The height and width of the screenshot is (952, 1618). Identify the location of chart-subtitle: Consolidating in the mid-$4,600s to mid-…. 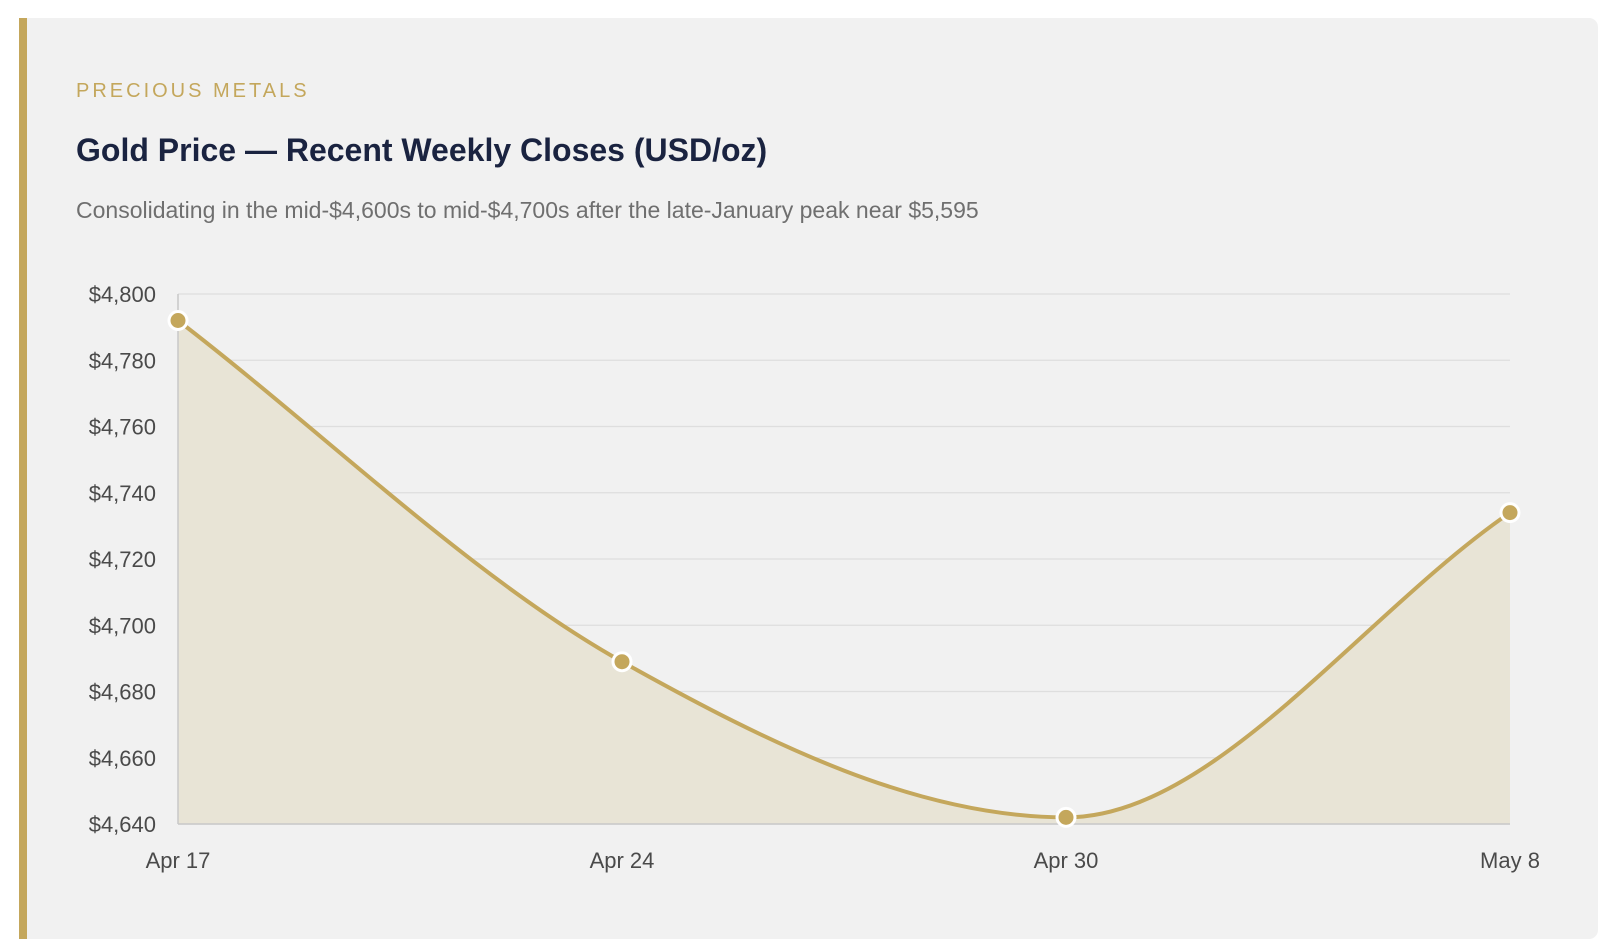
(527, 210).